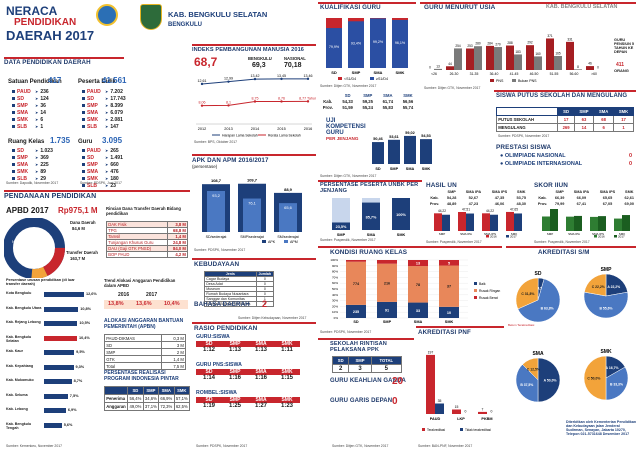  What do you see at coordinates (348, 86) in the screenshot?
I see `kualifikasi-source: Sumber: Ditjen GTK, November 2017` at bounding box center [348, 86].